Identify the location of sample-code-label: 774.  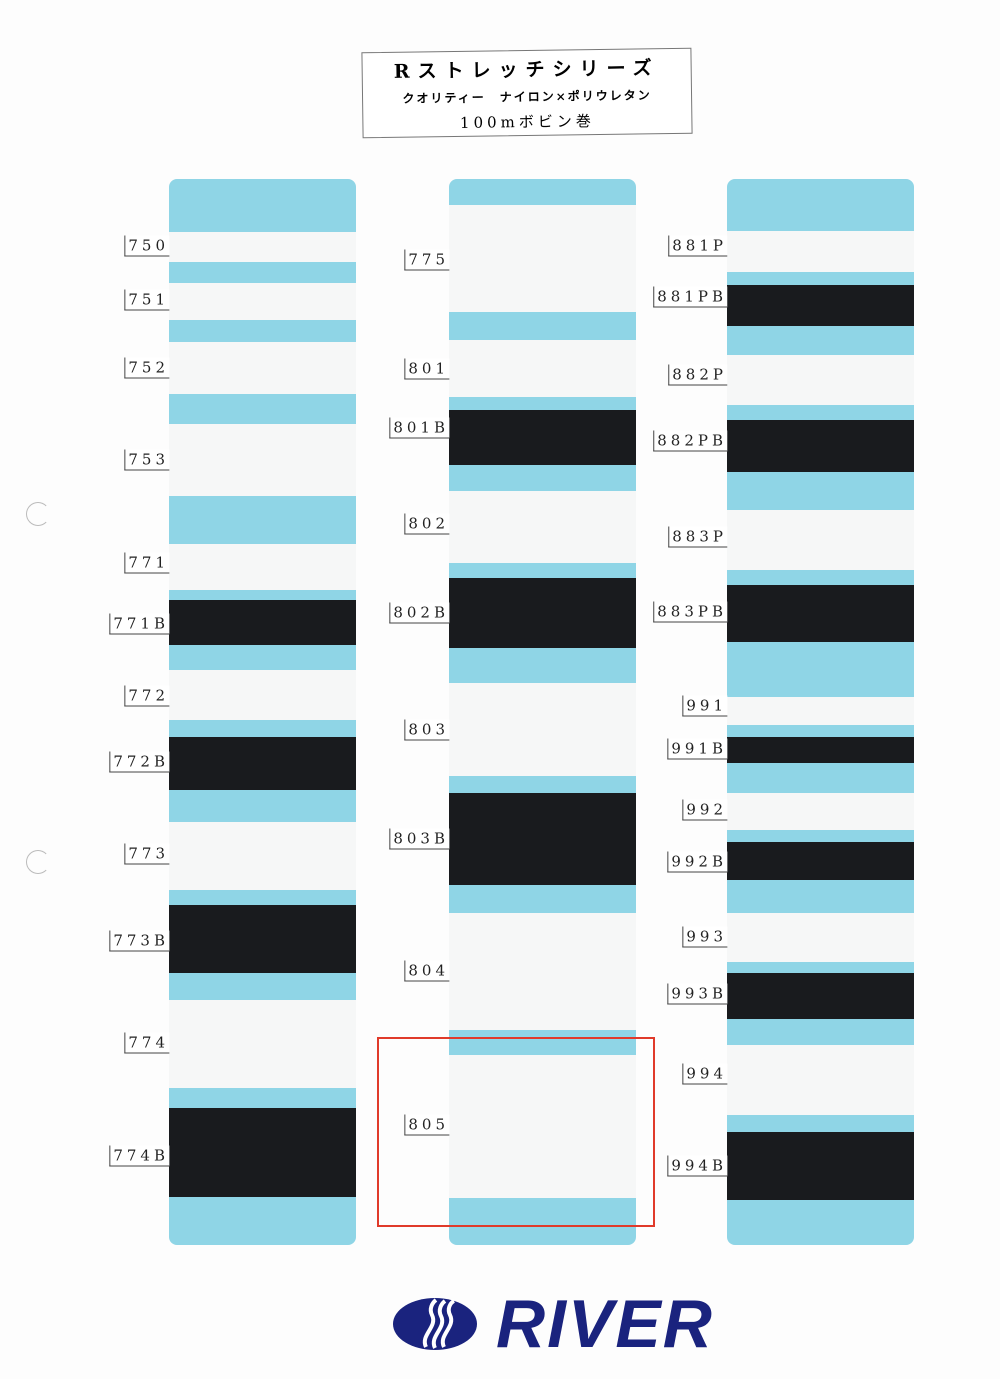
(146, 1043).